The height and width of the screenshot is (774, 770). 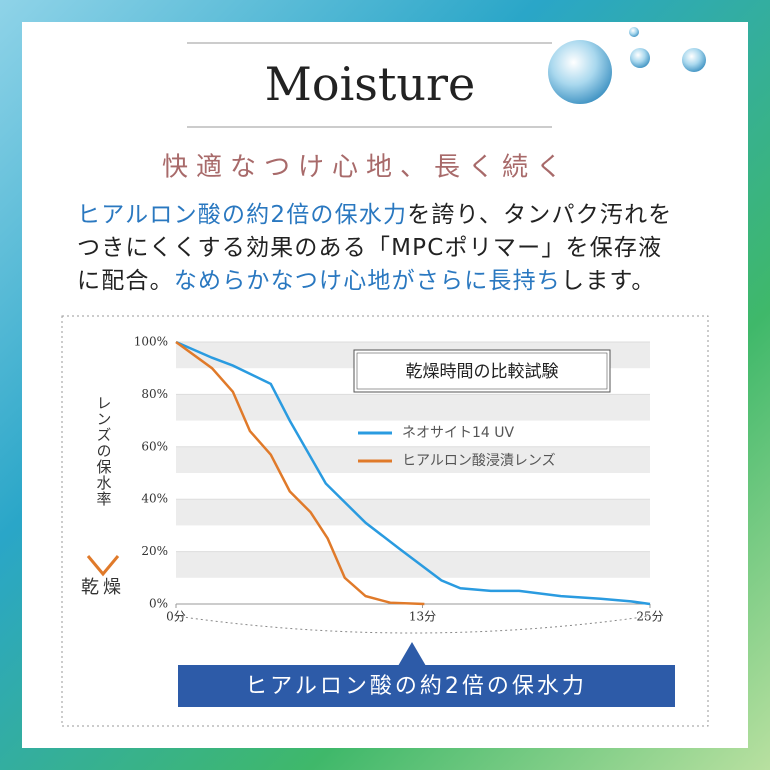 I want to click on series-line, so click(x=300, y=473).